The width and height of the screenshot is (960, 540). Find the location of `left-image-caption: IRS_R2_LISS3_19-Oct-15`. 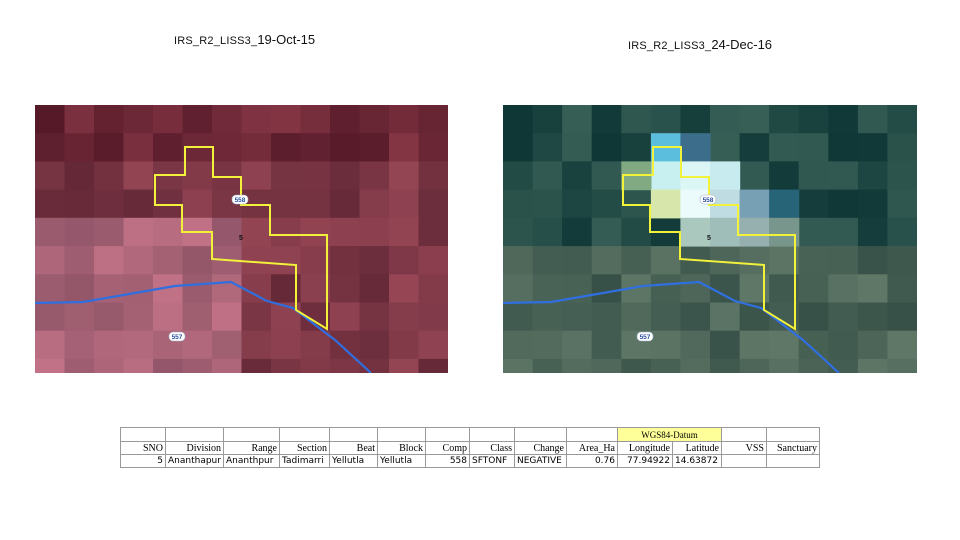

left-image-caption: IRS_R2_LISS3_19-Oct-15 is located at coordinates (244, 40).